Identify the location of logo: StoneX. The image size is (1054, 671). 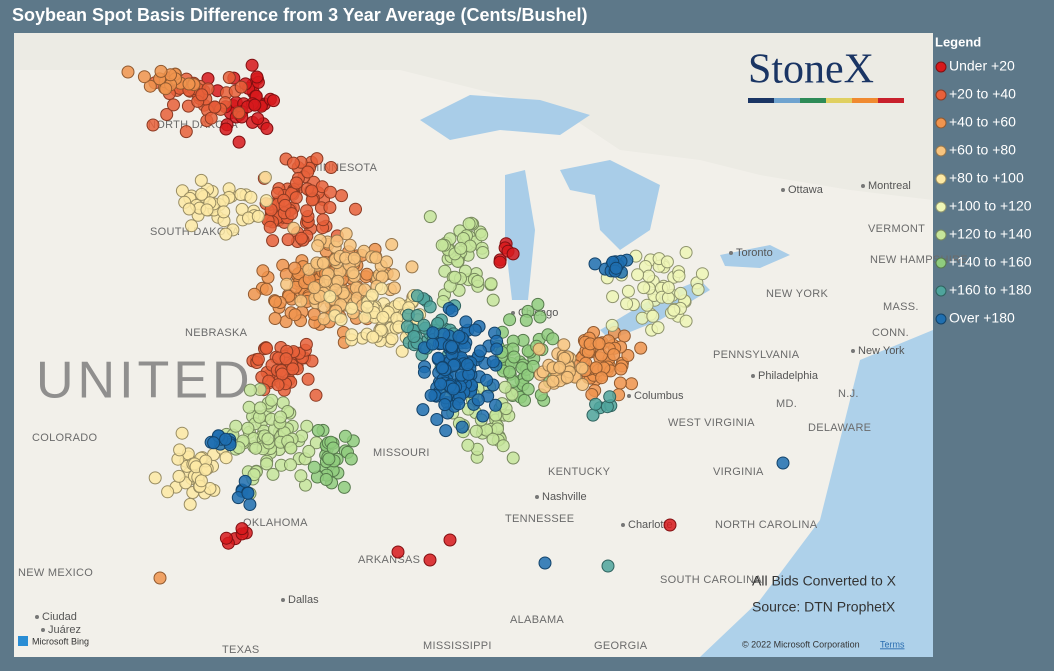
(811, 70).